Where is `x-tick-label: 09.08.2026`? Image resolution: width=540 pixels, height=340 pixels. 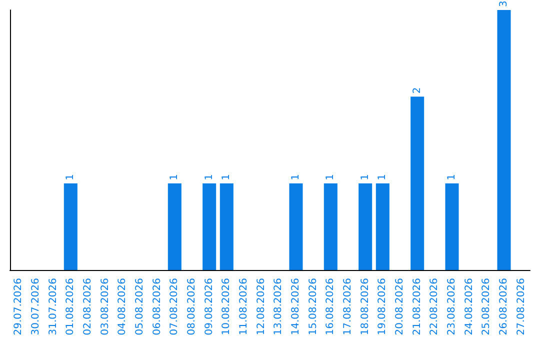
x-tick-label: 09.08.2026 is located at coordinates (209, 307).